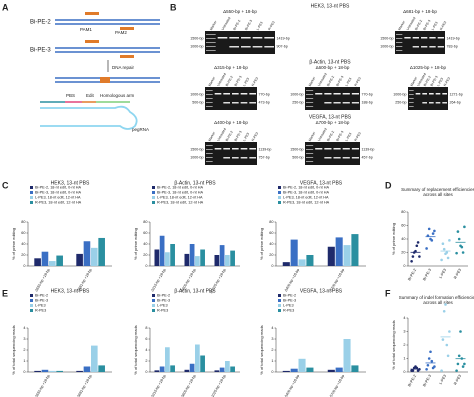 This screenshot has height=397, width=474. I want to click on chart-title: HEK3, 13-nt PBS, so click(70, 183).